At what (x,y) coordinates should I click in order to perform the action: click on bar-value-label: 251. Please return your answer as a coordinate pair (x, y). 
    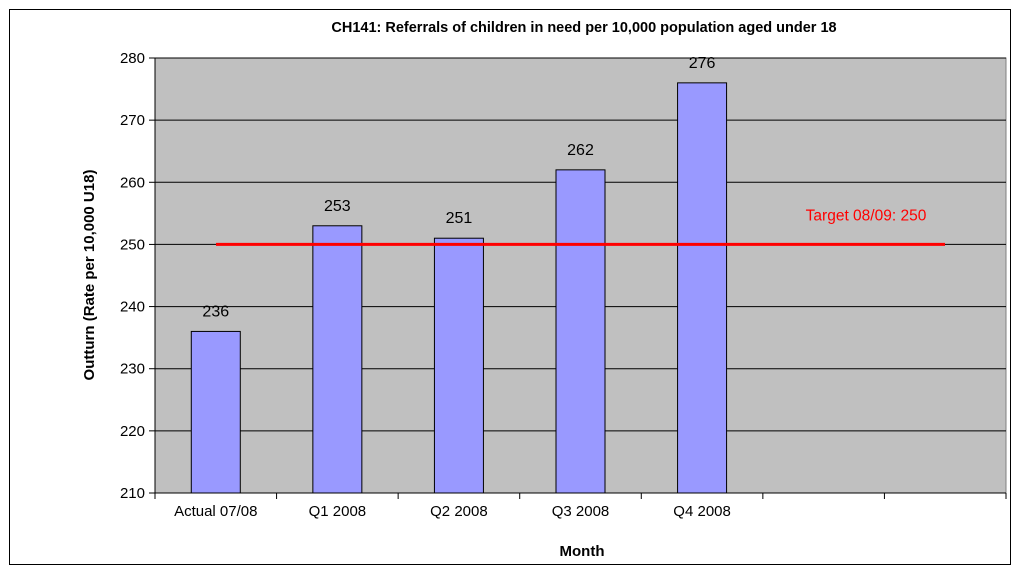
    Looking at the image, I should click on (459, 218).